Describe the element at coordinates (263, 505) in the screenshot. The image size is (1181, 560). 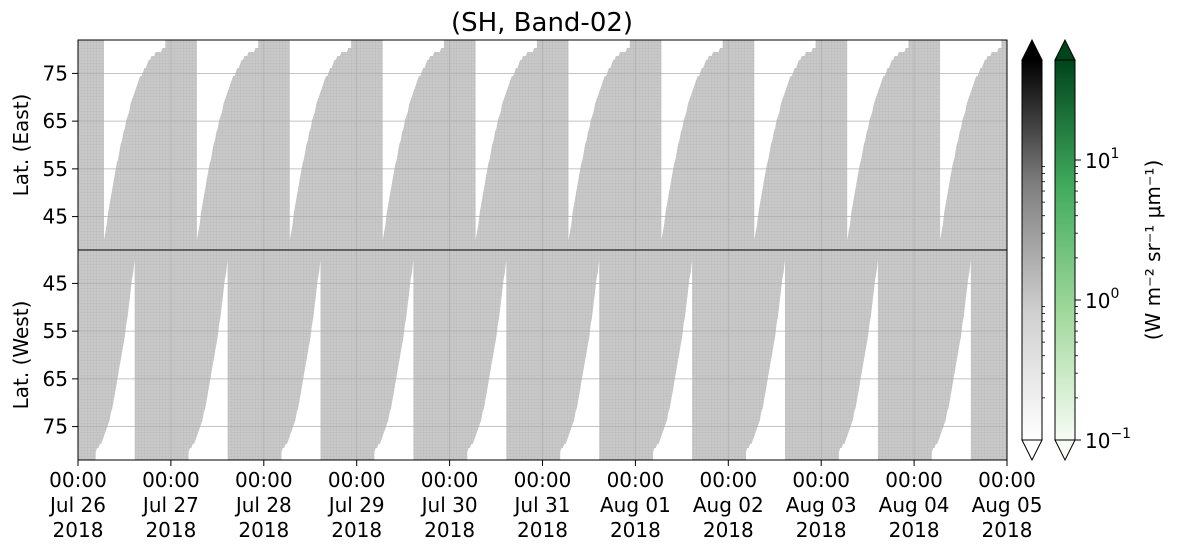
I see `x-tick-label: 00:00 Jul 28 2018` at that location.